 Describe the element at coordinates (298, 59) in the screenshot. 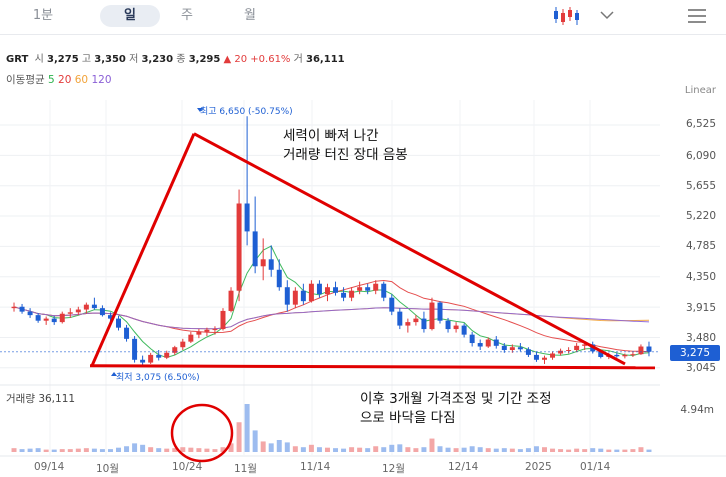

I see `volume-label-short: 거` at that location.